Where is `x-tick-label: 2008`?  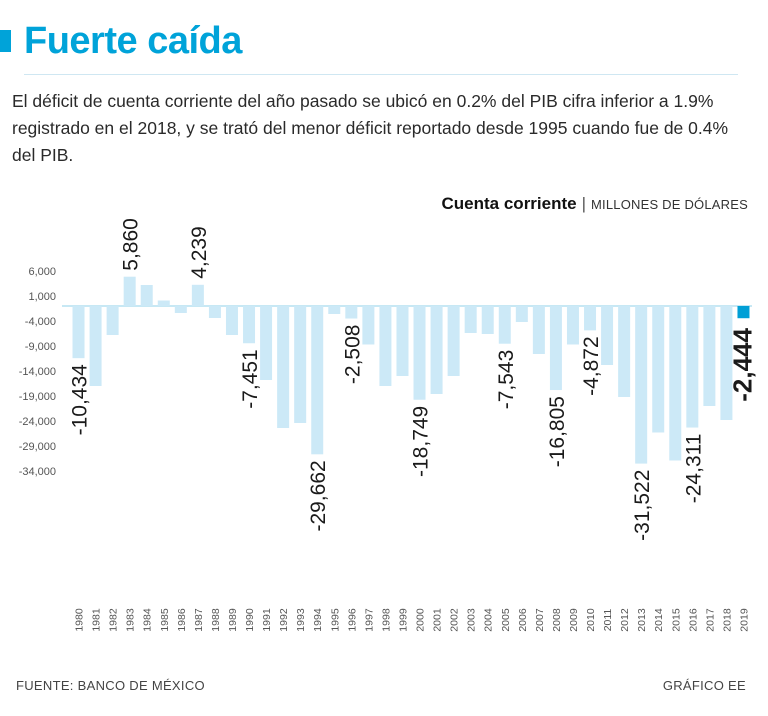 x-tick-label: 2008 is located at coordinates (557, 620).